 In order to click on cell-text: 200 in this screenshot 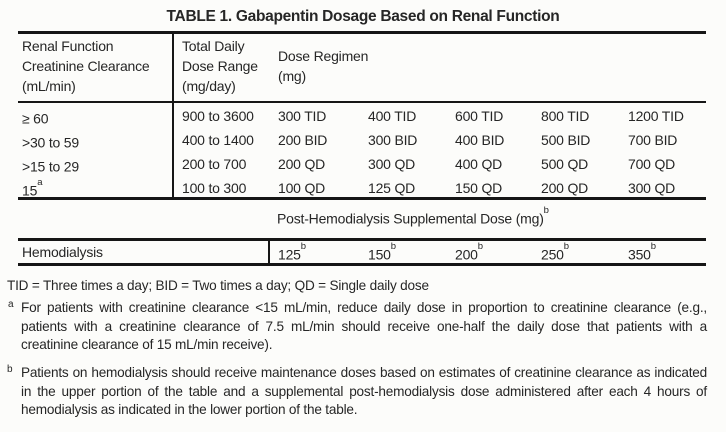, I will do `click(466, 254)`.